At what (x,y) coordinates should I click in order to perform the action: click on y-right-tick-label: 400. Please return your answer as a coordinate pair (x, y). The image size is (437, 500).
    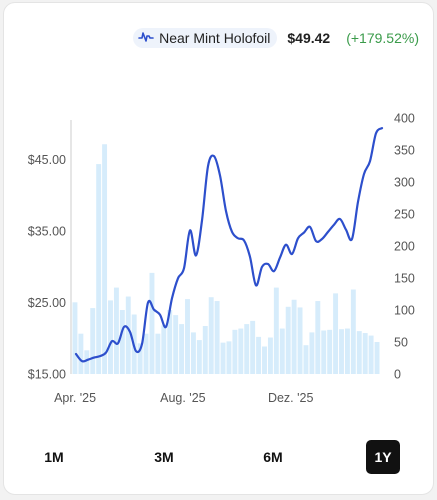
    Looking at the image, I should click on (404, 119).